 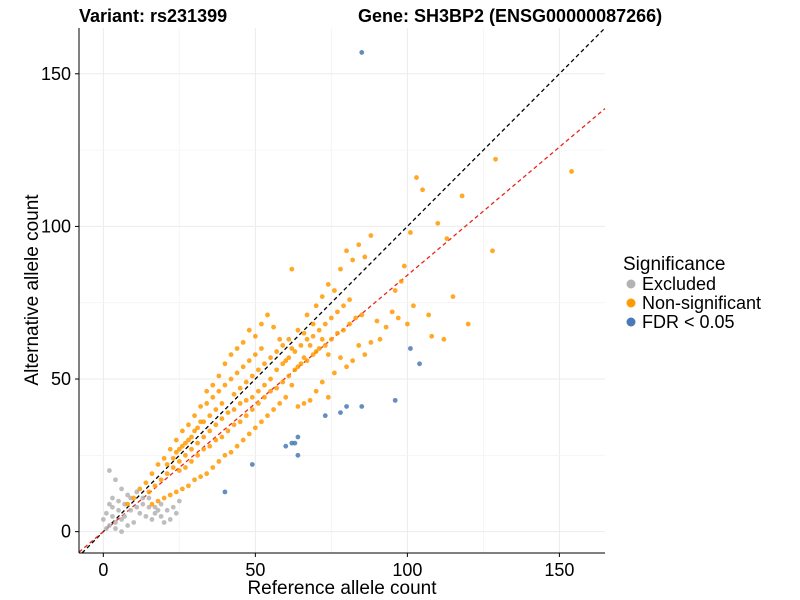 What do you see at coordinates (153, 16) in the screenshot?
I see `chart-title-variant: Variant: rs231399` at bounding box center [153, 16].